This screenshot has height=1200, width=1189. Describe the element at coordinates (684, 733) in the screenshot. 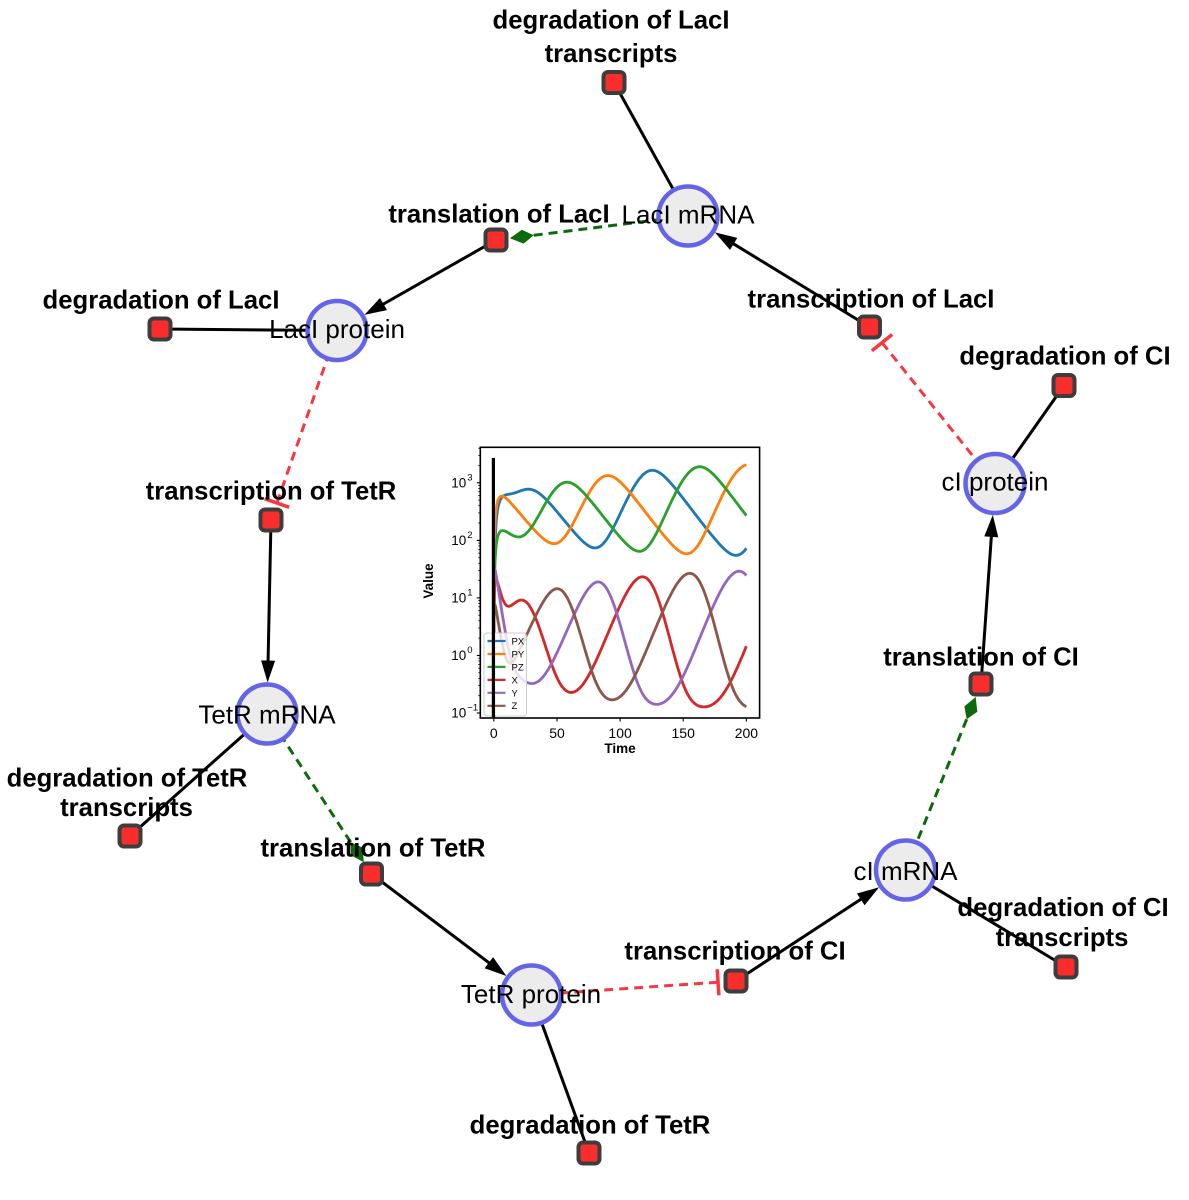

I see `svg-text: 150` at that location.